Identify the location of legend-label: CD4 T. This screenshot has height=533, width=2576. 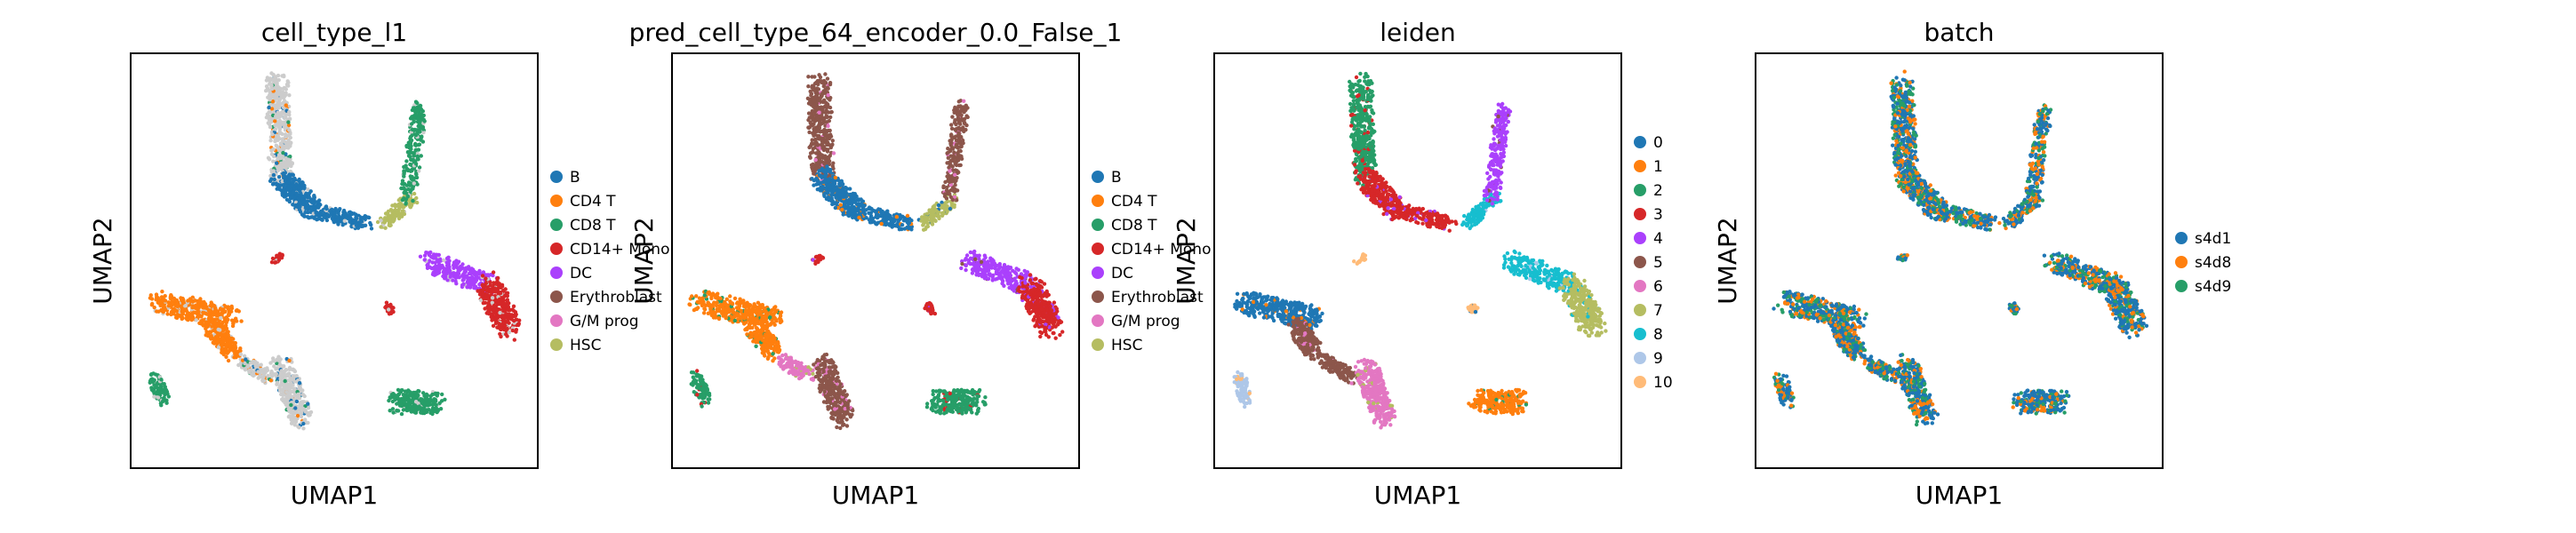
(593, 202).